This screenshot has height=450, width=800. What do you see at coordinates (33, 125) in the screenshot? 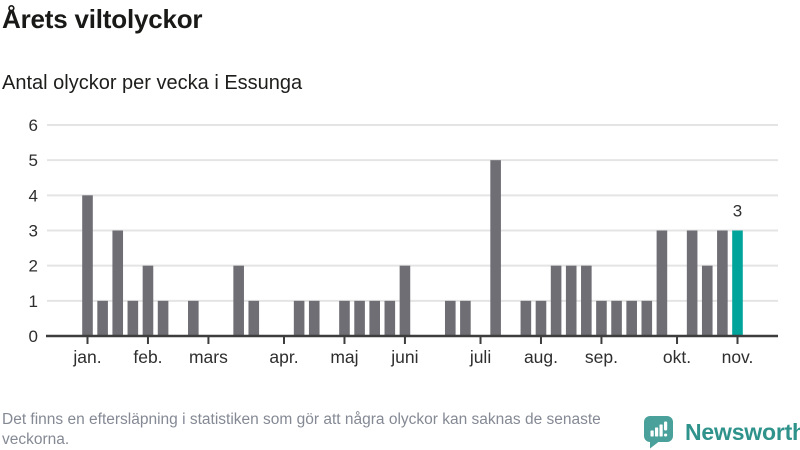
I see `y-axis-label-6: 6` at bounding box center [33, 125].